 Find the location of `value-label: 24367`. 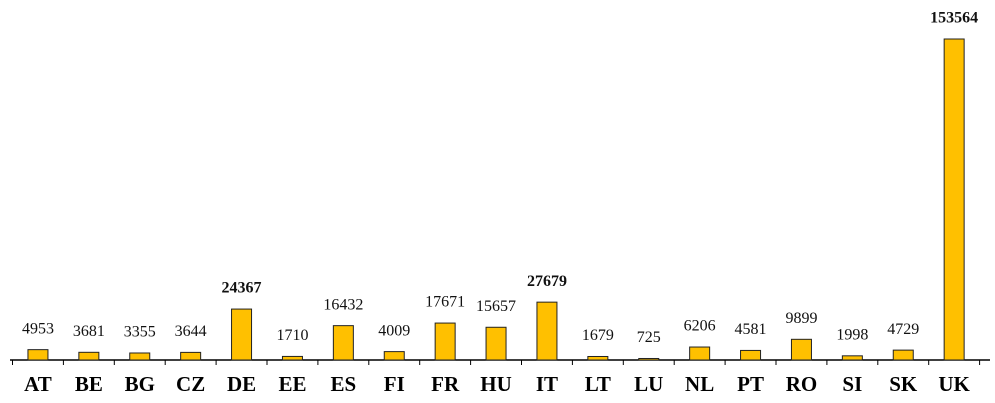

value-label: 24367 is located at coordinates (242, 288).